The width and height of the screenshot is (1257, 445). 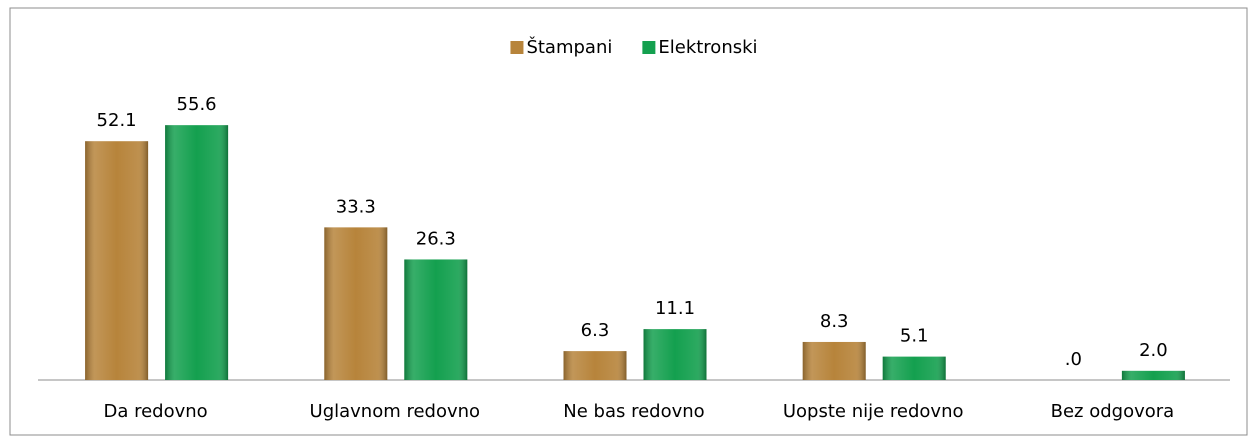 What do you see at coordinates (436, 238) in the screenshot?
I see `value-label: 26.3` at bounding box center [436, 238].